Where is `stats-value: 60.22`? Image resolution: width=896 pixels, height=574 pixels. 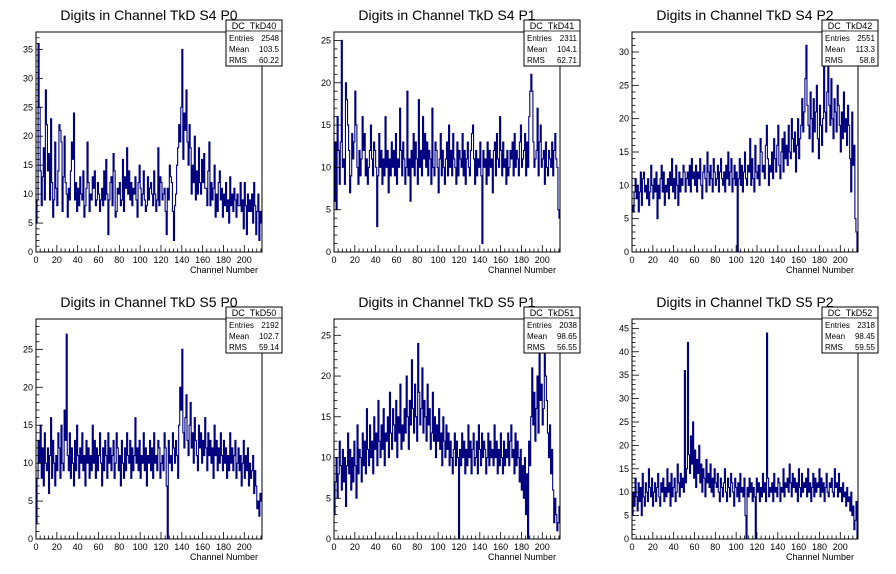
stats-value: 60.22 is located at coordinates (269, 60).